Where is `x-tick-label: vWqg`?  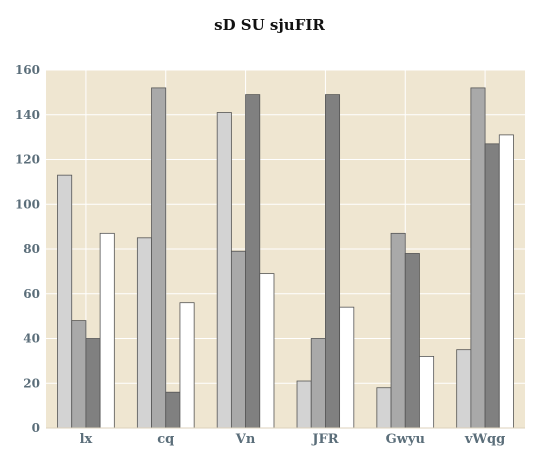
x-tick-label: vWqg is located at coordinates (484, 439).